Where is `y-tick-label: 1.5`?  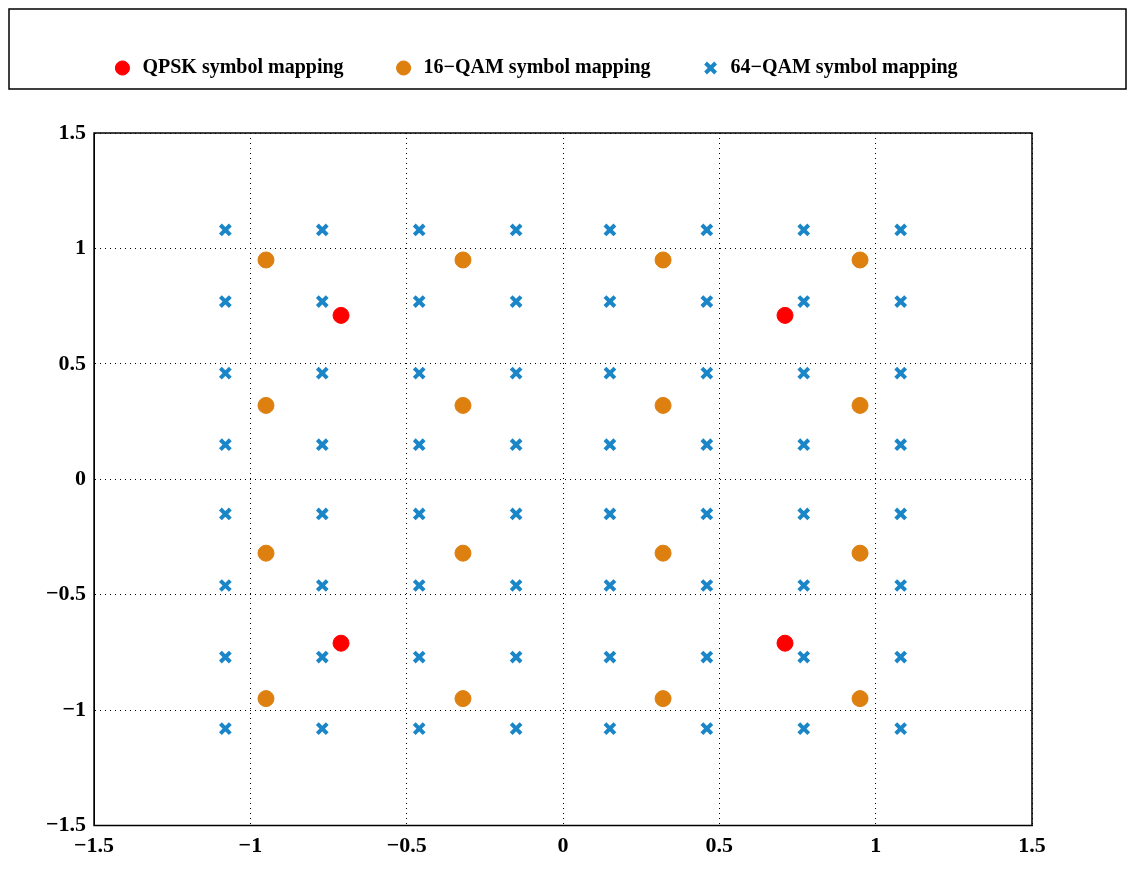
y-tick-label: 1.5 is located at coordinates (72, 131).